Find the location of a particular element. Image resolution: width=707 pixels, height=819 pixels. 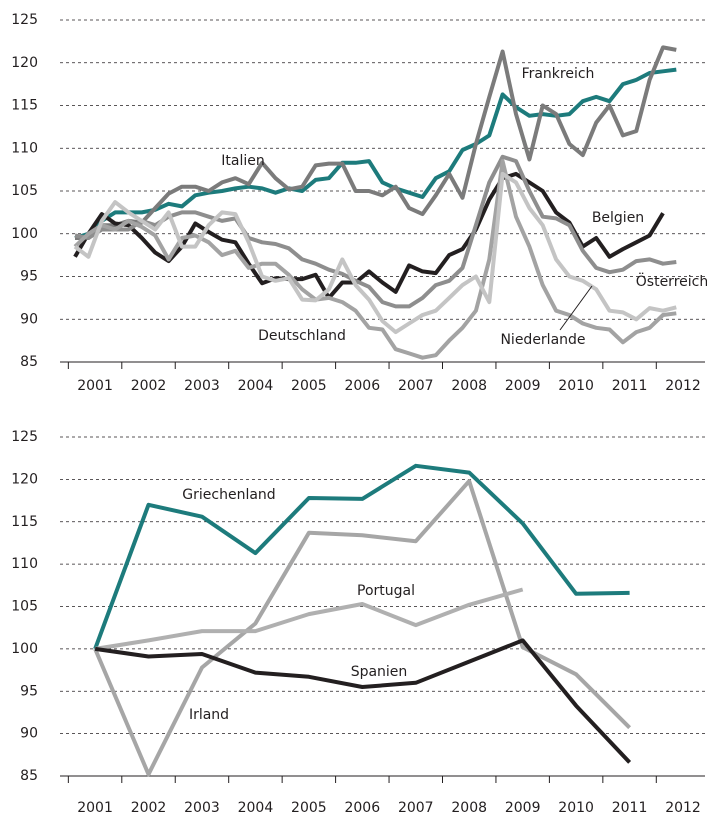

series-label: Italien is located at coordinates (242, 161).